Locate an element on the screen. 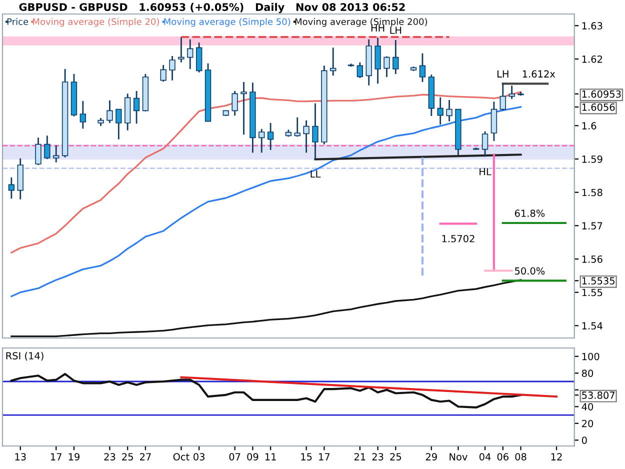 Image resolution: width=625 pixels, height=469 pixels. y-tick-label: 1.57 is located at coordinates (592, 226).